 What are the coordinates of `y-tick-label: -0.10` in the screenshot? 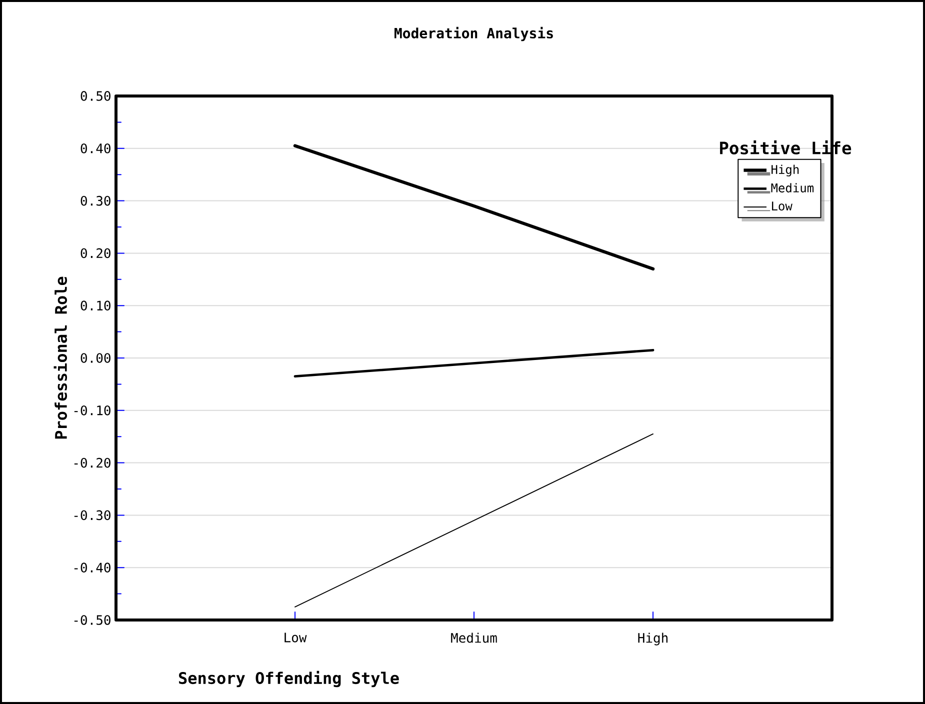 It's located at (92, 410).